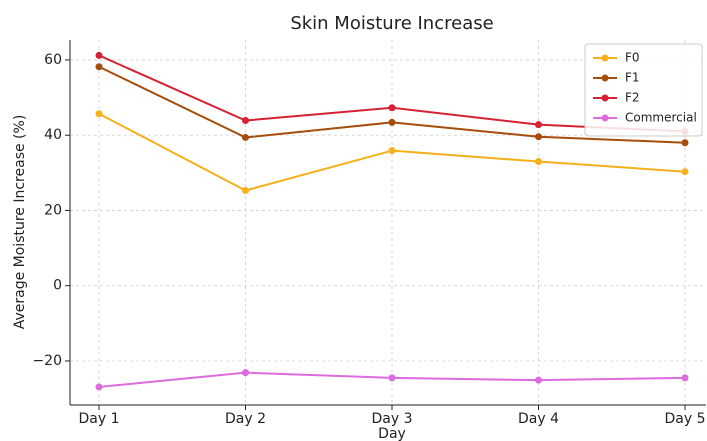  I want to click on legend-label: F0, so click(632, 58).